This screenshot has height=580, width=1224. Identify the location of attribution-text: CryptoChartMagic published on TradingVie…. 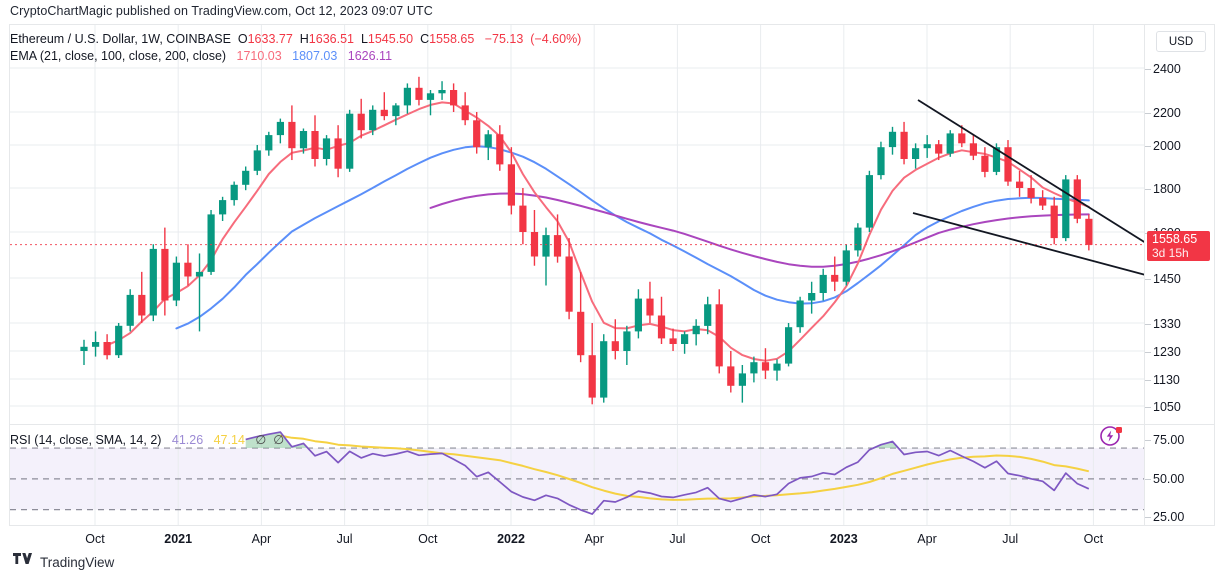
(221, 11).